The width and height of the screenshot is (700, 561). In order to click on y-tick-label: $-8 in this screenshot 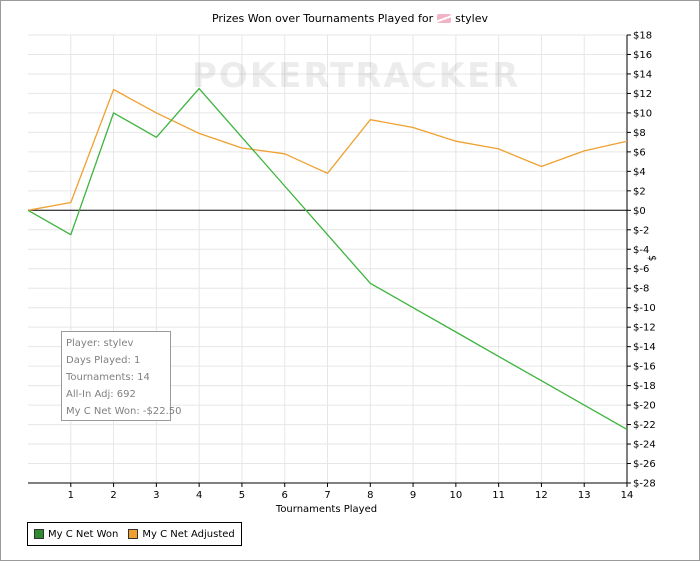, I will do `click(641, 289)`.